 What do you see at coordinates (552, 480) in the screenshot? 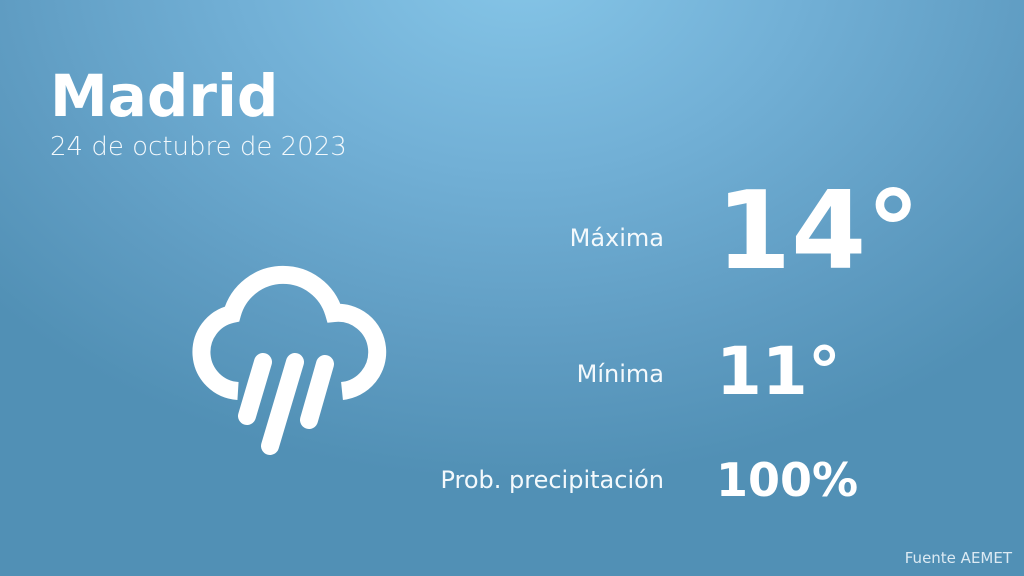
I see `precip-label: Prob. precipitación` at bounding box center [552, 480].